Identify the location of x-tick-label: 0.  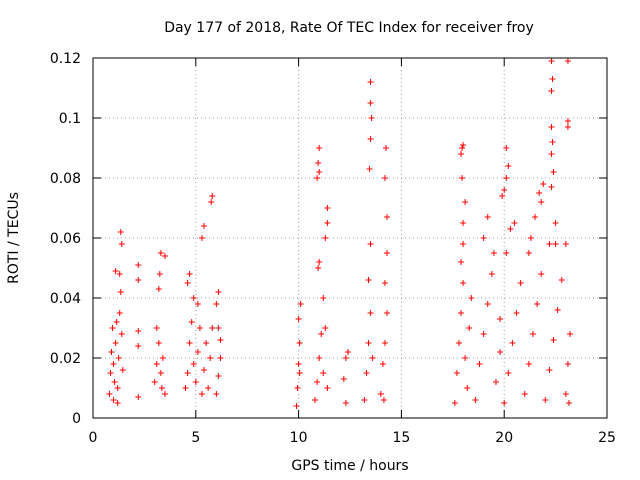
(93, 438).